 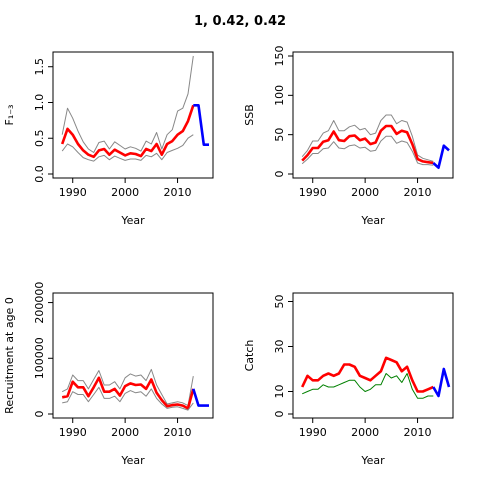 What do you see at coordinates (39, 67) in the screenshot?
I see `y-tick-label: 1.5` at bounding box center [39, 67].